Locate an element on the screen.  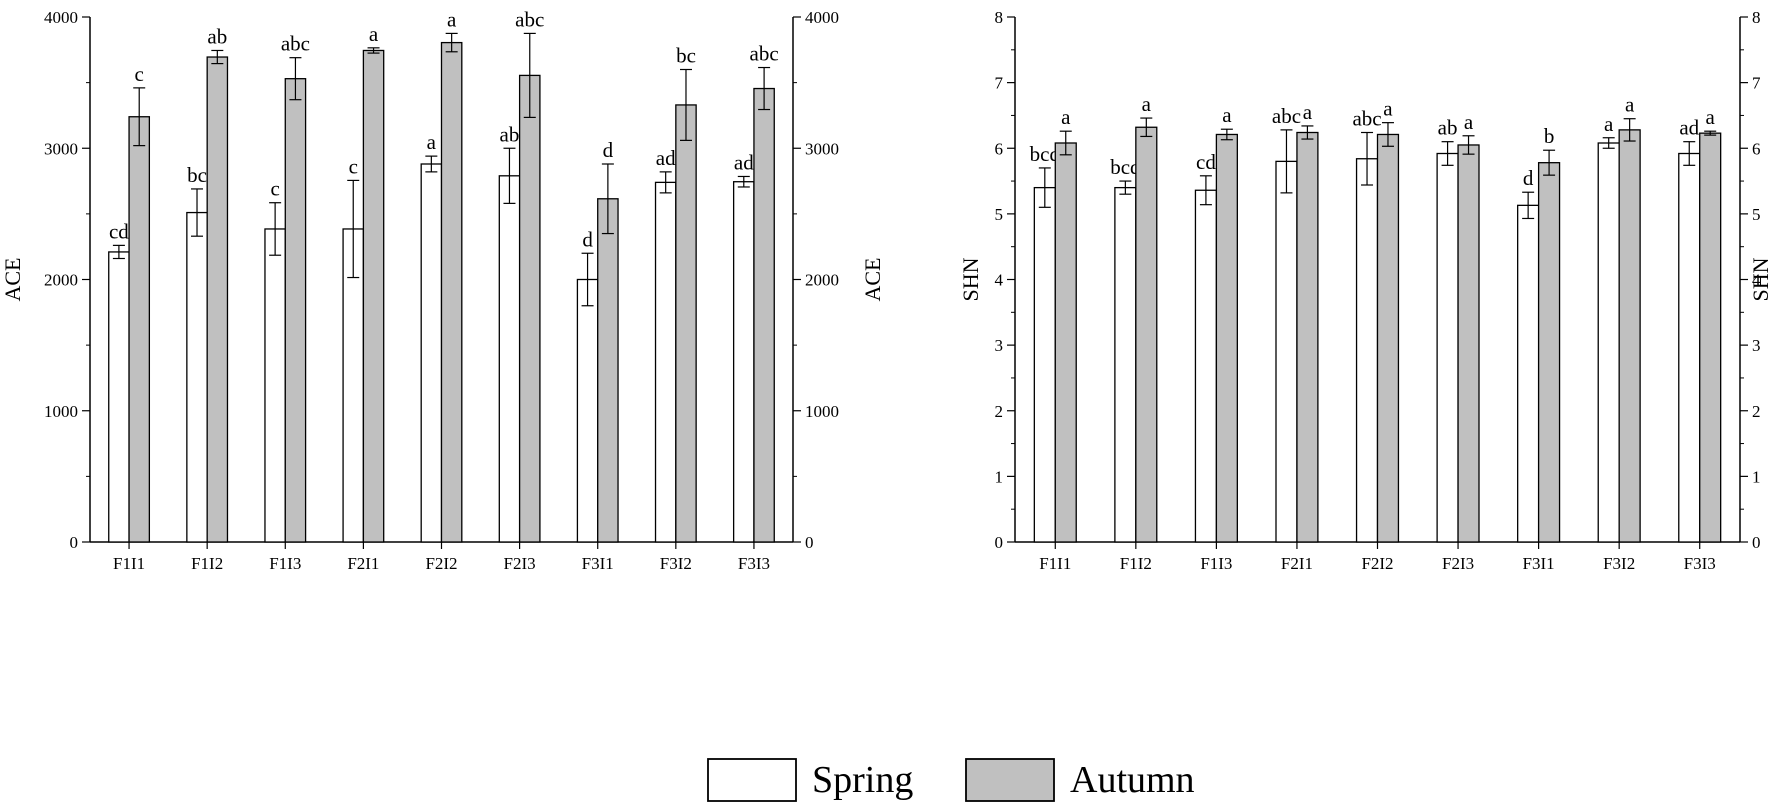
significance-label: ad is located at coordinates (666, 158).